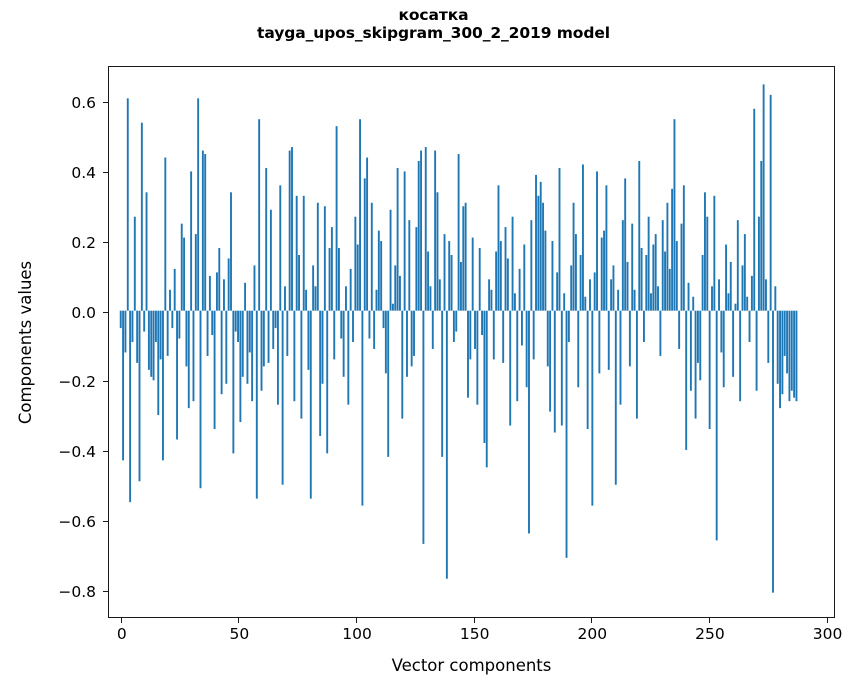 The height and width of the screenshot is (696, 867). I want to click on chart-title-line-1: косатка, so click(433, 15).